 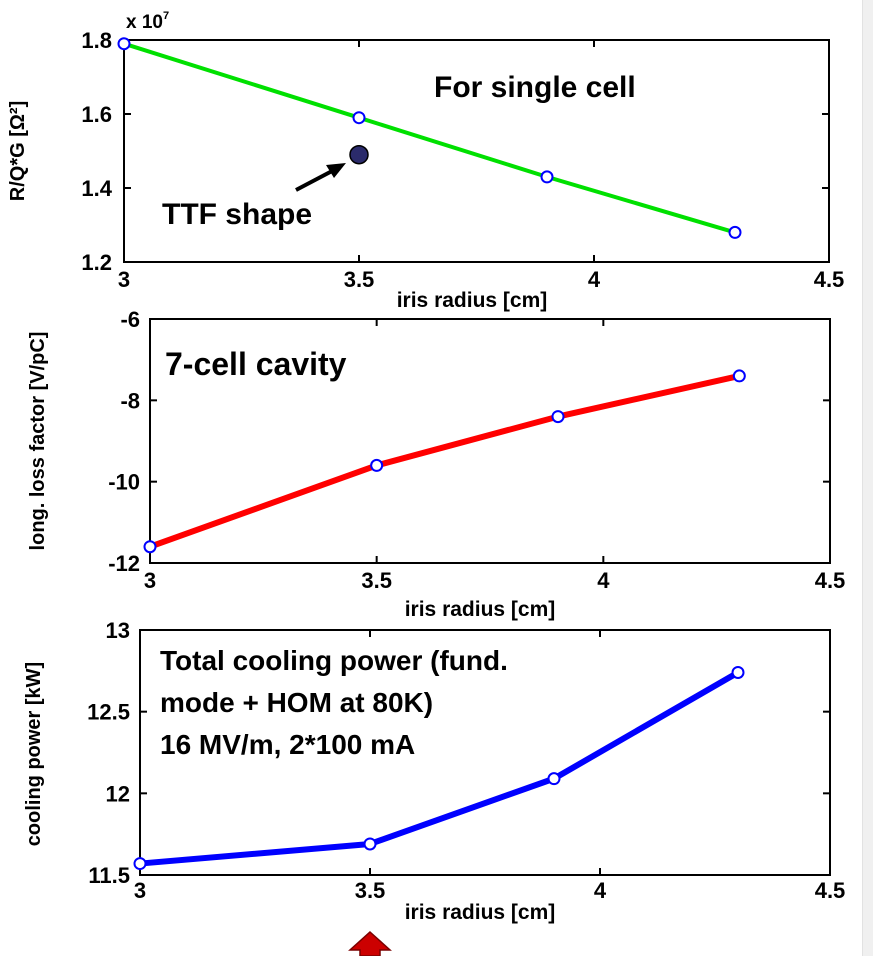 I want to click on annotation-7-cell: 7-cell cavity, so click(x=256, y=364).